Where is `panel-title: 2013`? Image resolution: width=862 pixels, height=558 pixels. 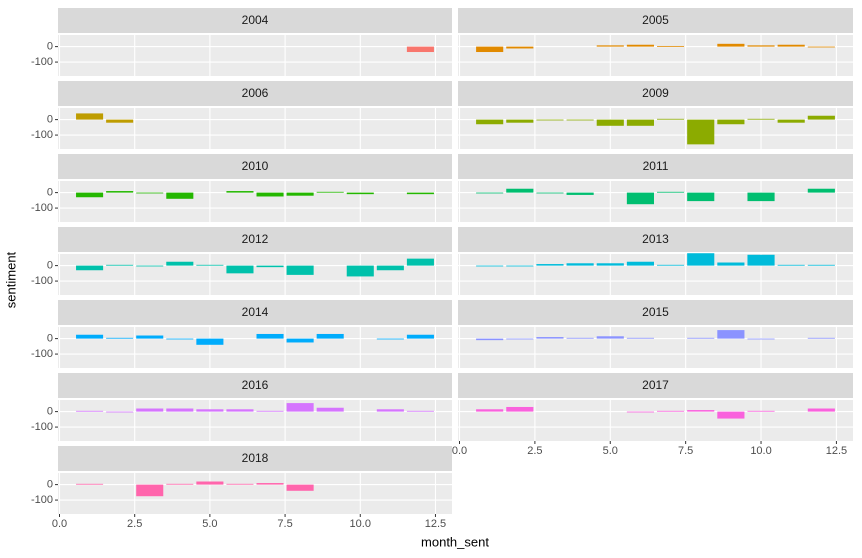
panel-title: 2013 is located at coordinates (655, 239).